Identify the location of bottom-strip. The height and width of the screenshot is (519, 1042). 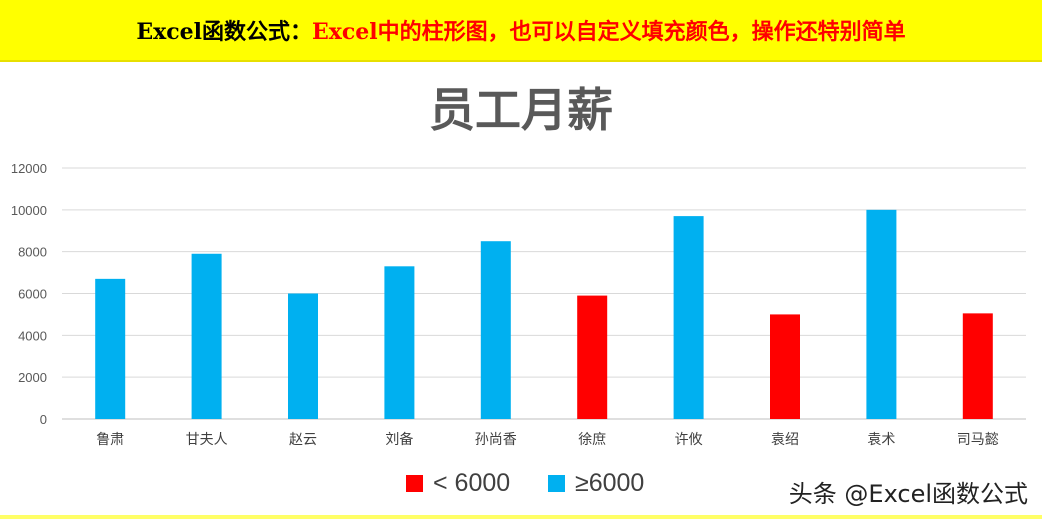
(521, 517).